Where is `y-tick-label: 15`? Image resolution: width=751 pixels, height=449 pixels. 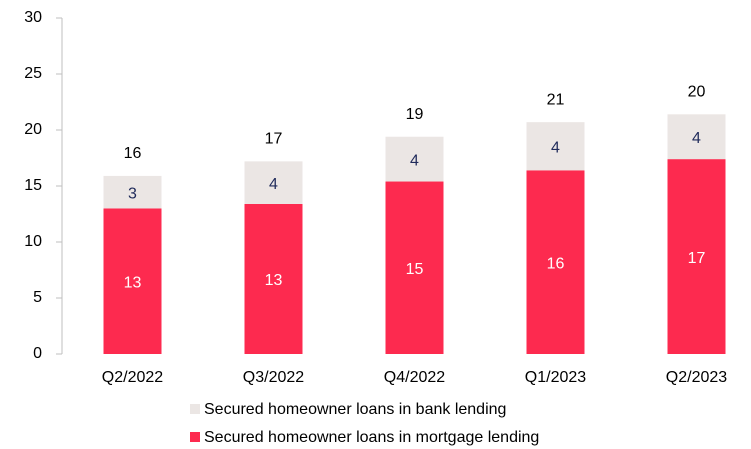
y-tick-label: 15 is located at coordinates (33, 185).